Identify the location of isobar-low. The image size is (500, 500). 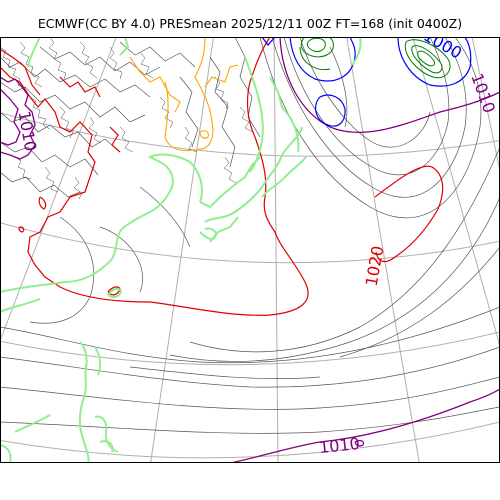
(375, 58).